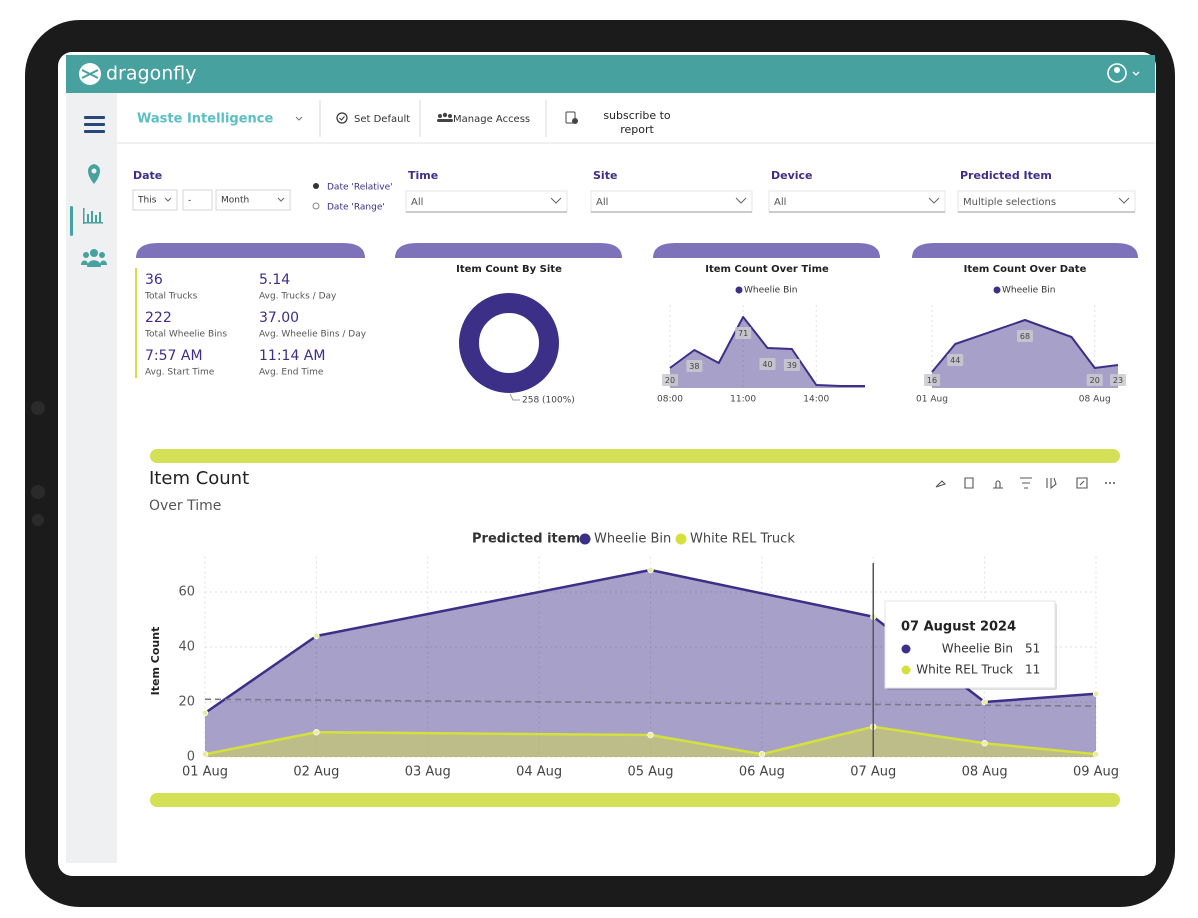 The width and height of the screenshot is (1198, 918). I want to click on menu-icon, so click(94, 124).